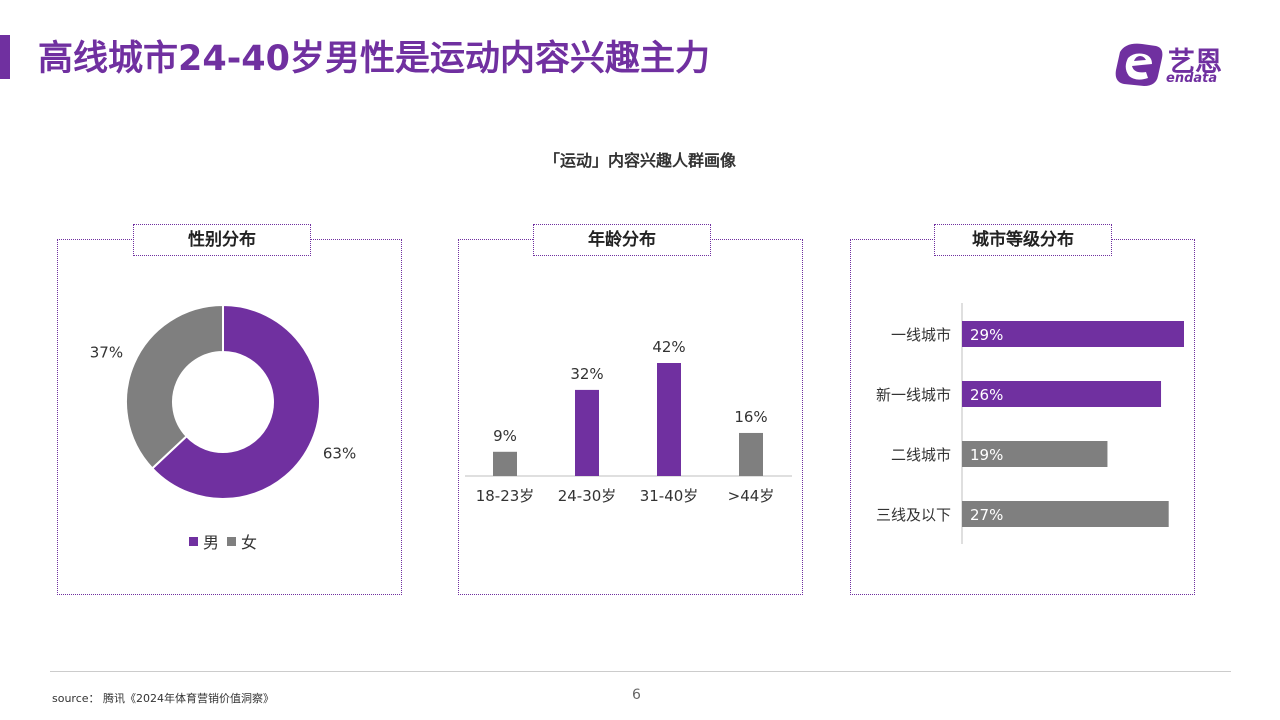 The height and width of the screenshot is (720, 1280). I want to click on endata-logo-mark, so click(1139, 64).